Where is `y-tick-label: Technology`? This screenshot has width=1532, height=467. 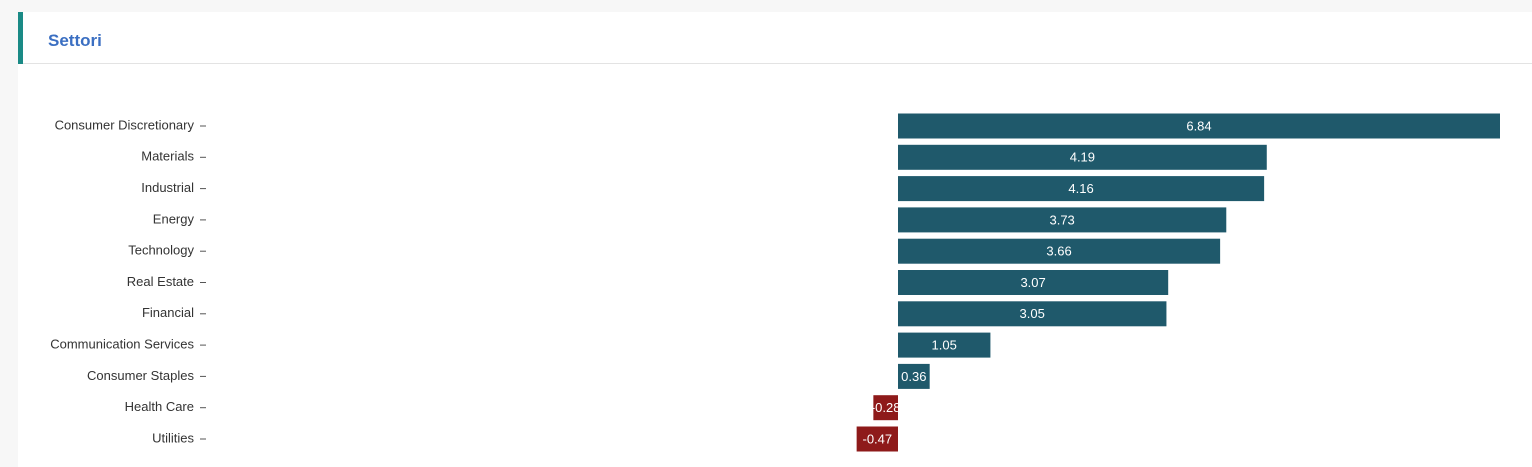 y-tick-label: Technology is located at coordinates (161, 250).